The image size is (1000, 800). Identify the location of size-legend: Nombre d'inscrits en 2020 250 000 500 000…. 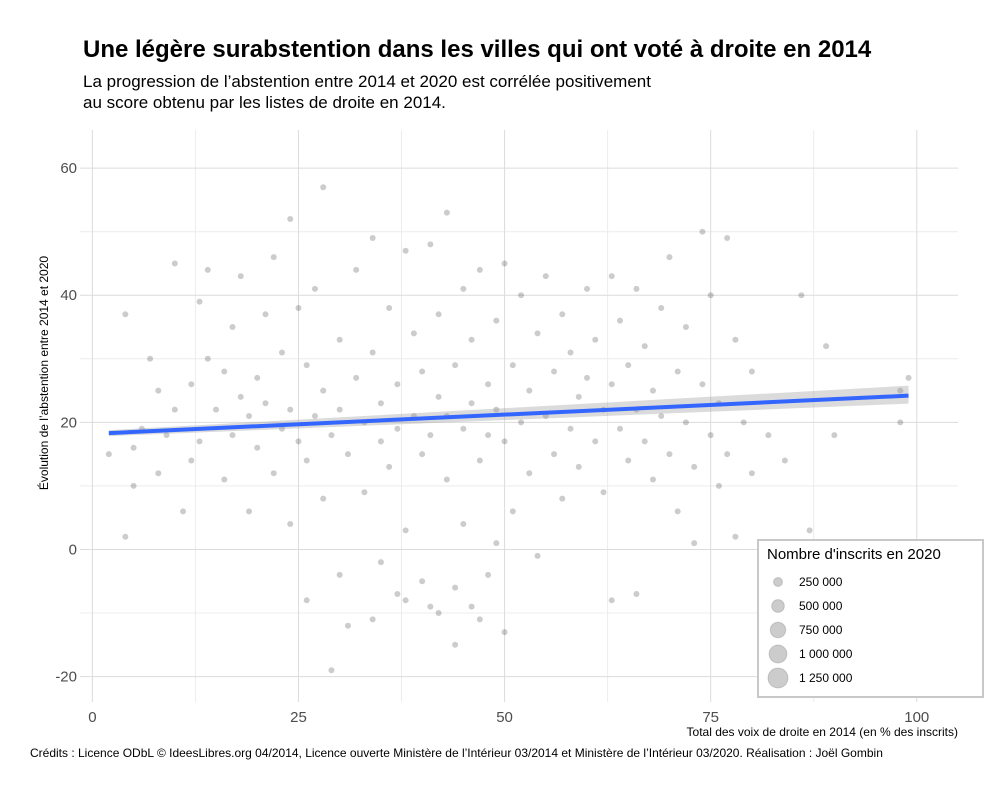
(870, 618).